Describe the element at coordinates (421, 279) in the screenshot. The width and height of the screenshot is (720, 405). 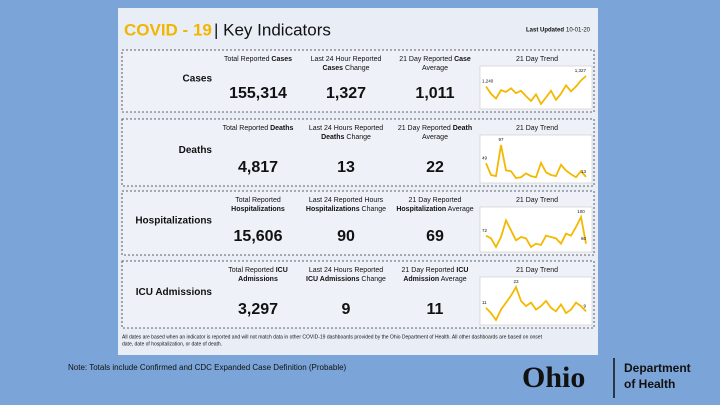
I see `metric-label-part: Admission` at that location.